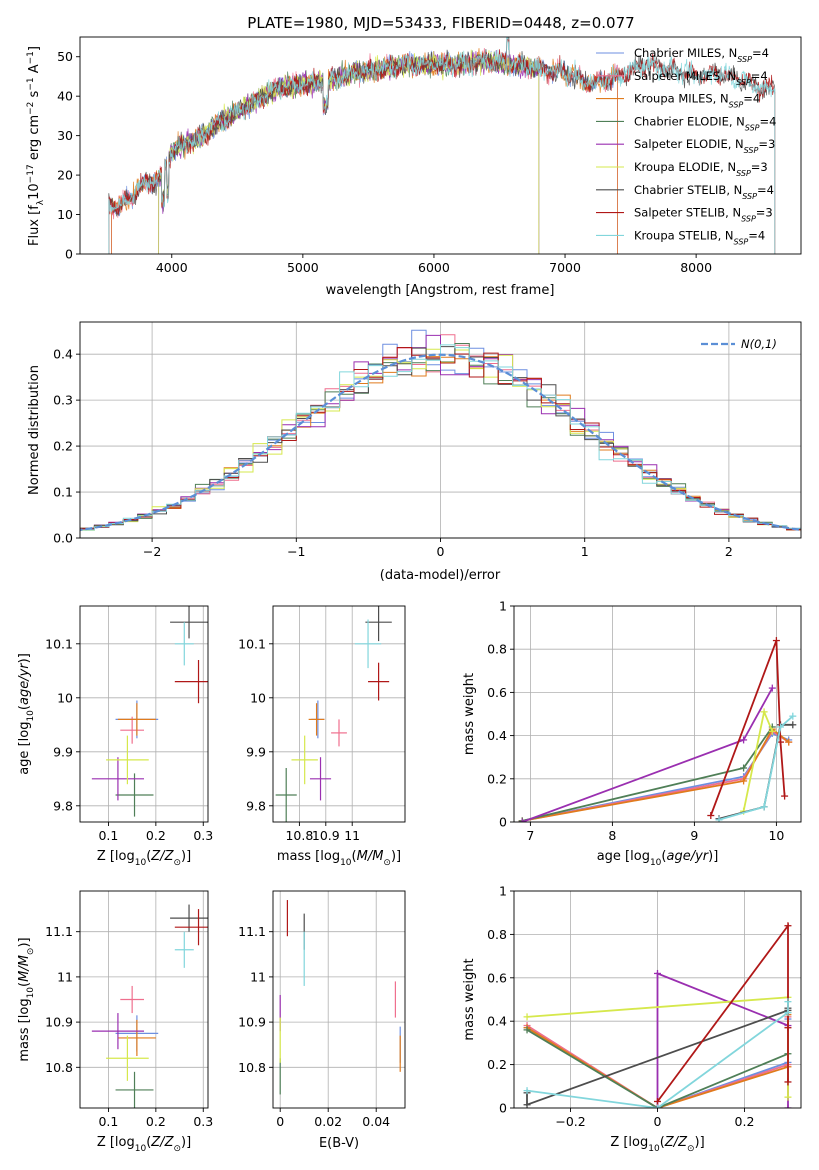  What do you see at coordinates (63, 400) in the screenshot?
I see `y-tick-label: 0.3` at bounding box center [63, 400].